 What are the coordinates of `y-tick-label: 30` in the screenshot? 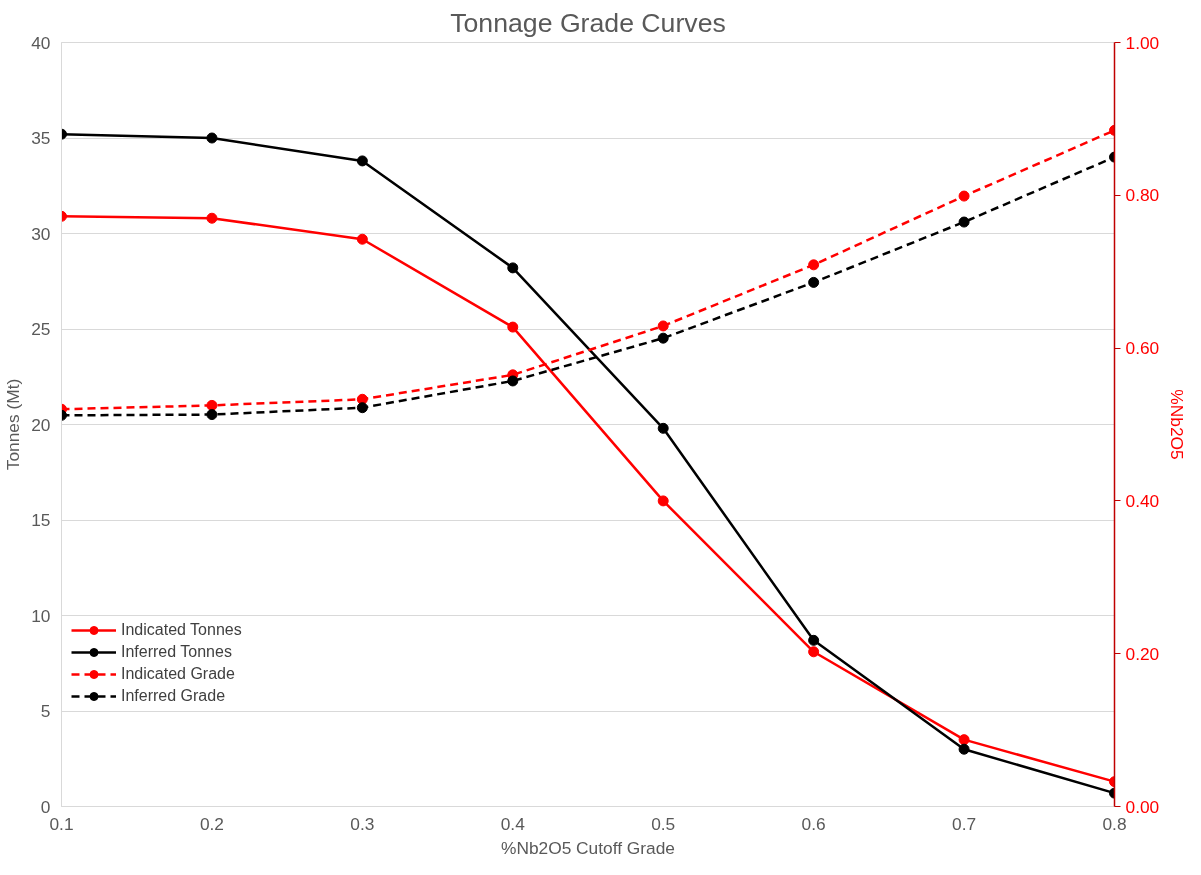 It's located at (41, 233).